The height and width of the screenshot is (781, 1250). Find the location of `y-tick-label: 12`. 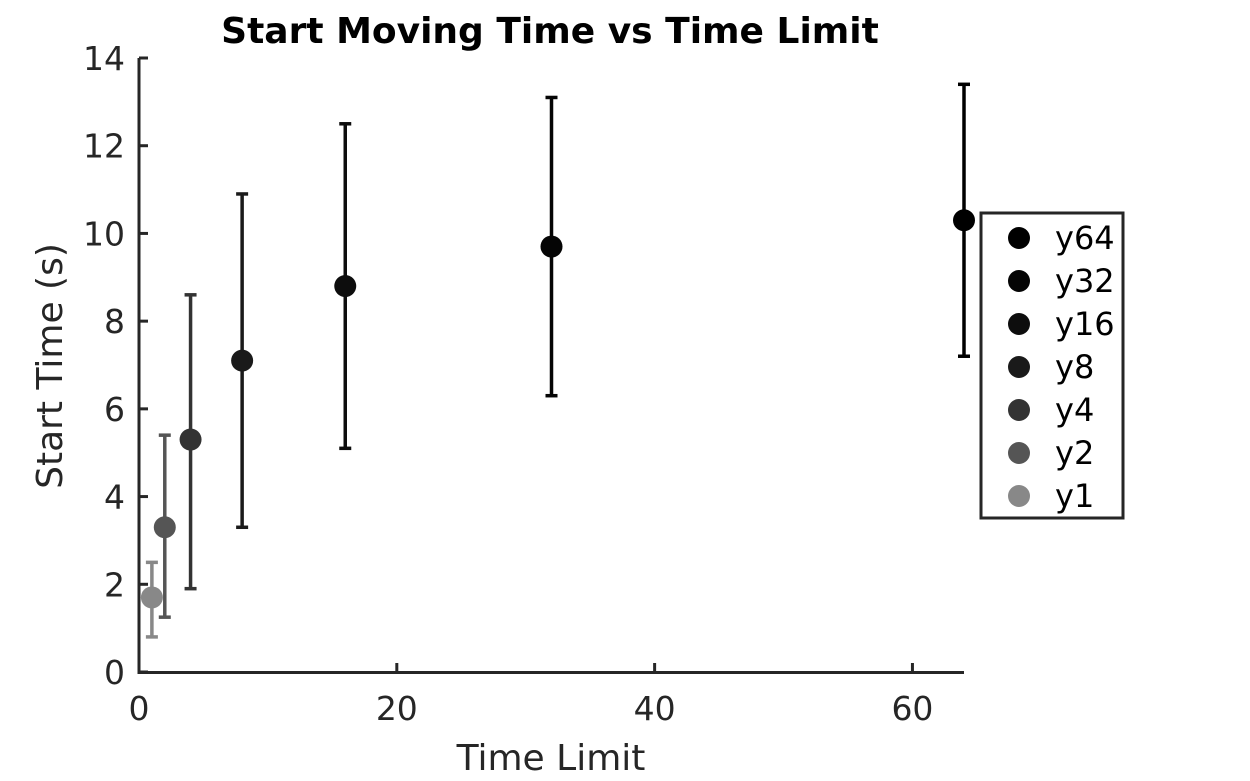

y-tick-label: 12 is located at coordinates (104, 146).